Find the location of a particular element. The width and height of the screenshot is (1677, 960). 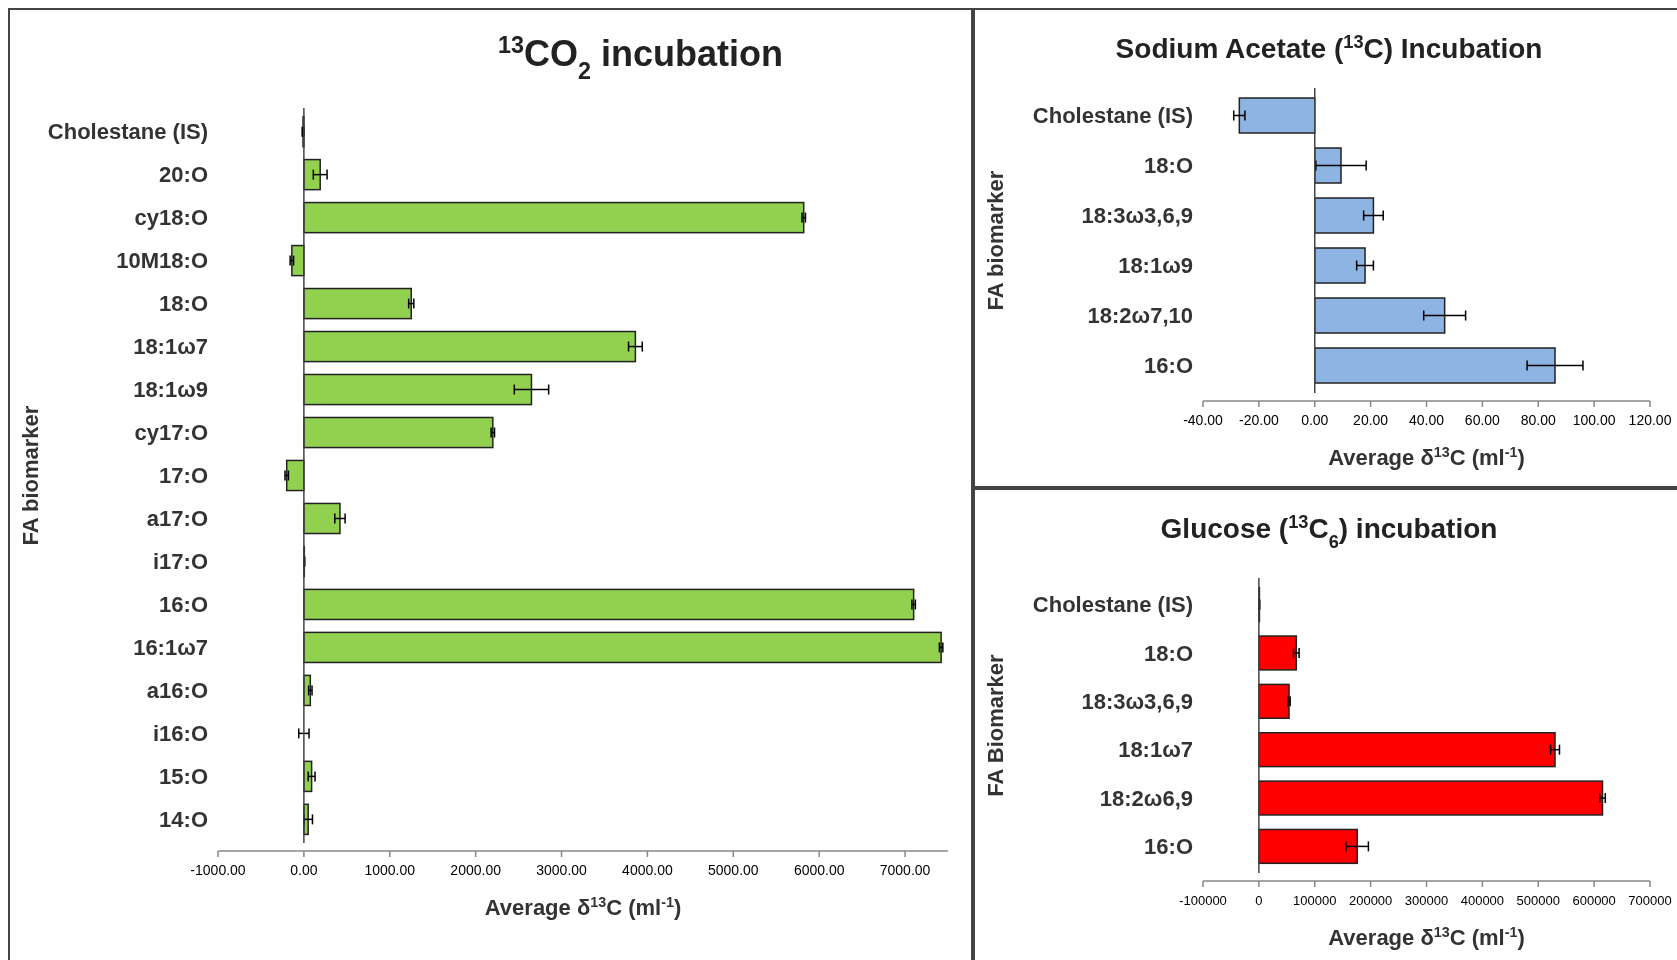

x-tick-label: 80.00 is located at coordinates (1538, 420).